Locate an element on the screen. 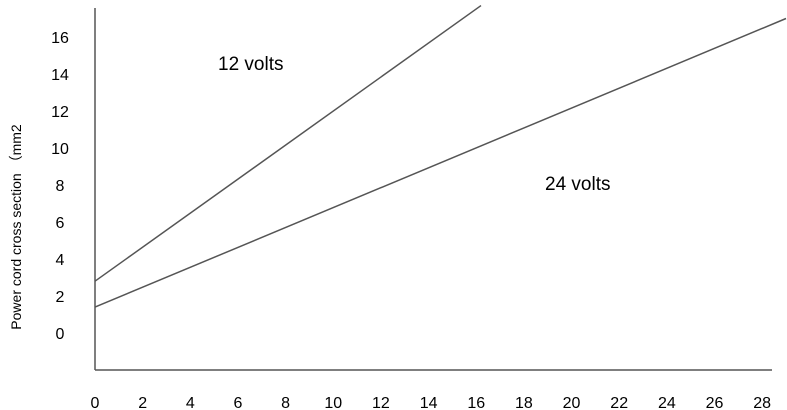  series-label-24-volts: 24 volts is located at coordinates (577, 184).